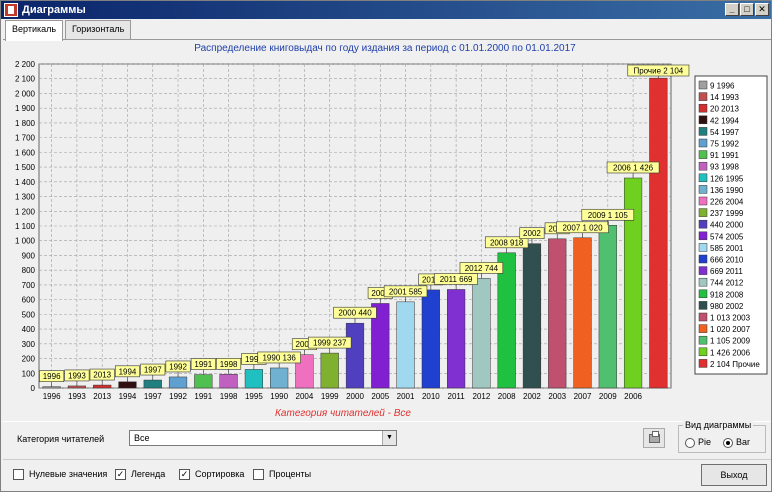 This screenshot has height=492, width=772. Describe the element at coordinates (258, 474) in the screenshot. I see `percents-checkbox` at that location.